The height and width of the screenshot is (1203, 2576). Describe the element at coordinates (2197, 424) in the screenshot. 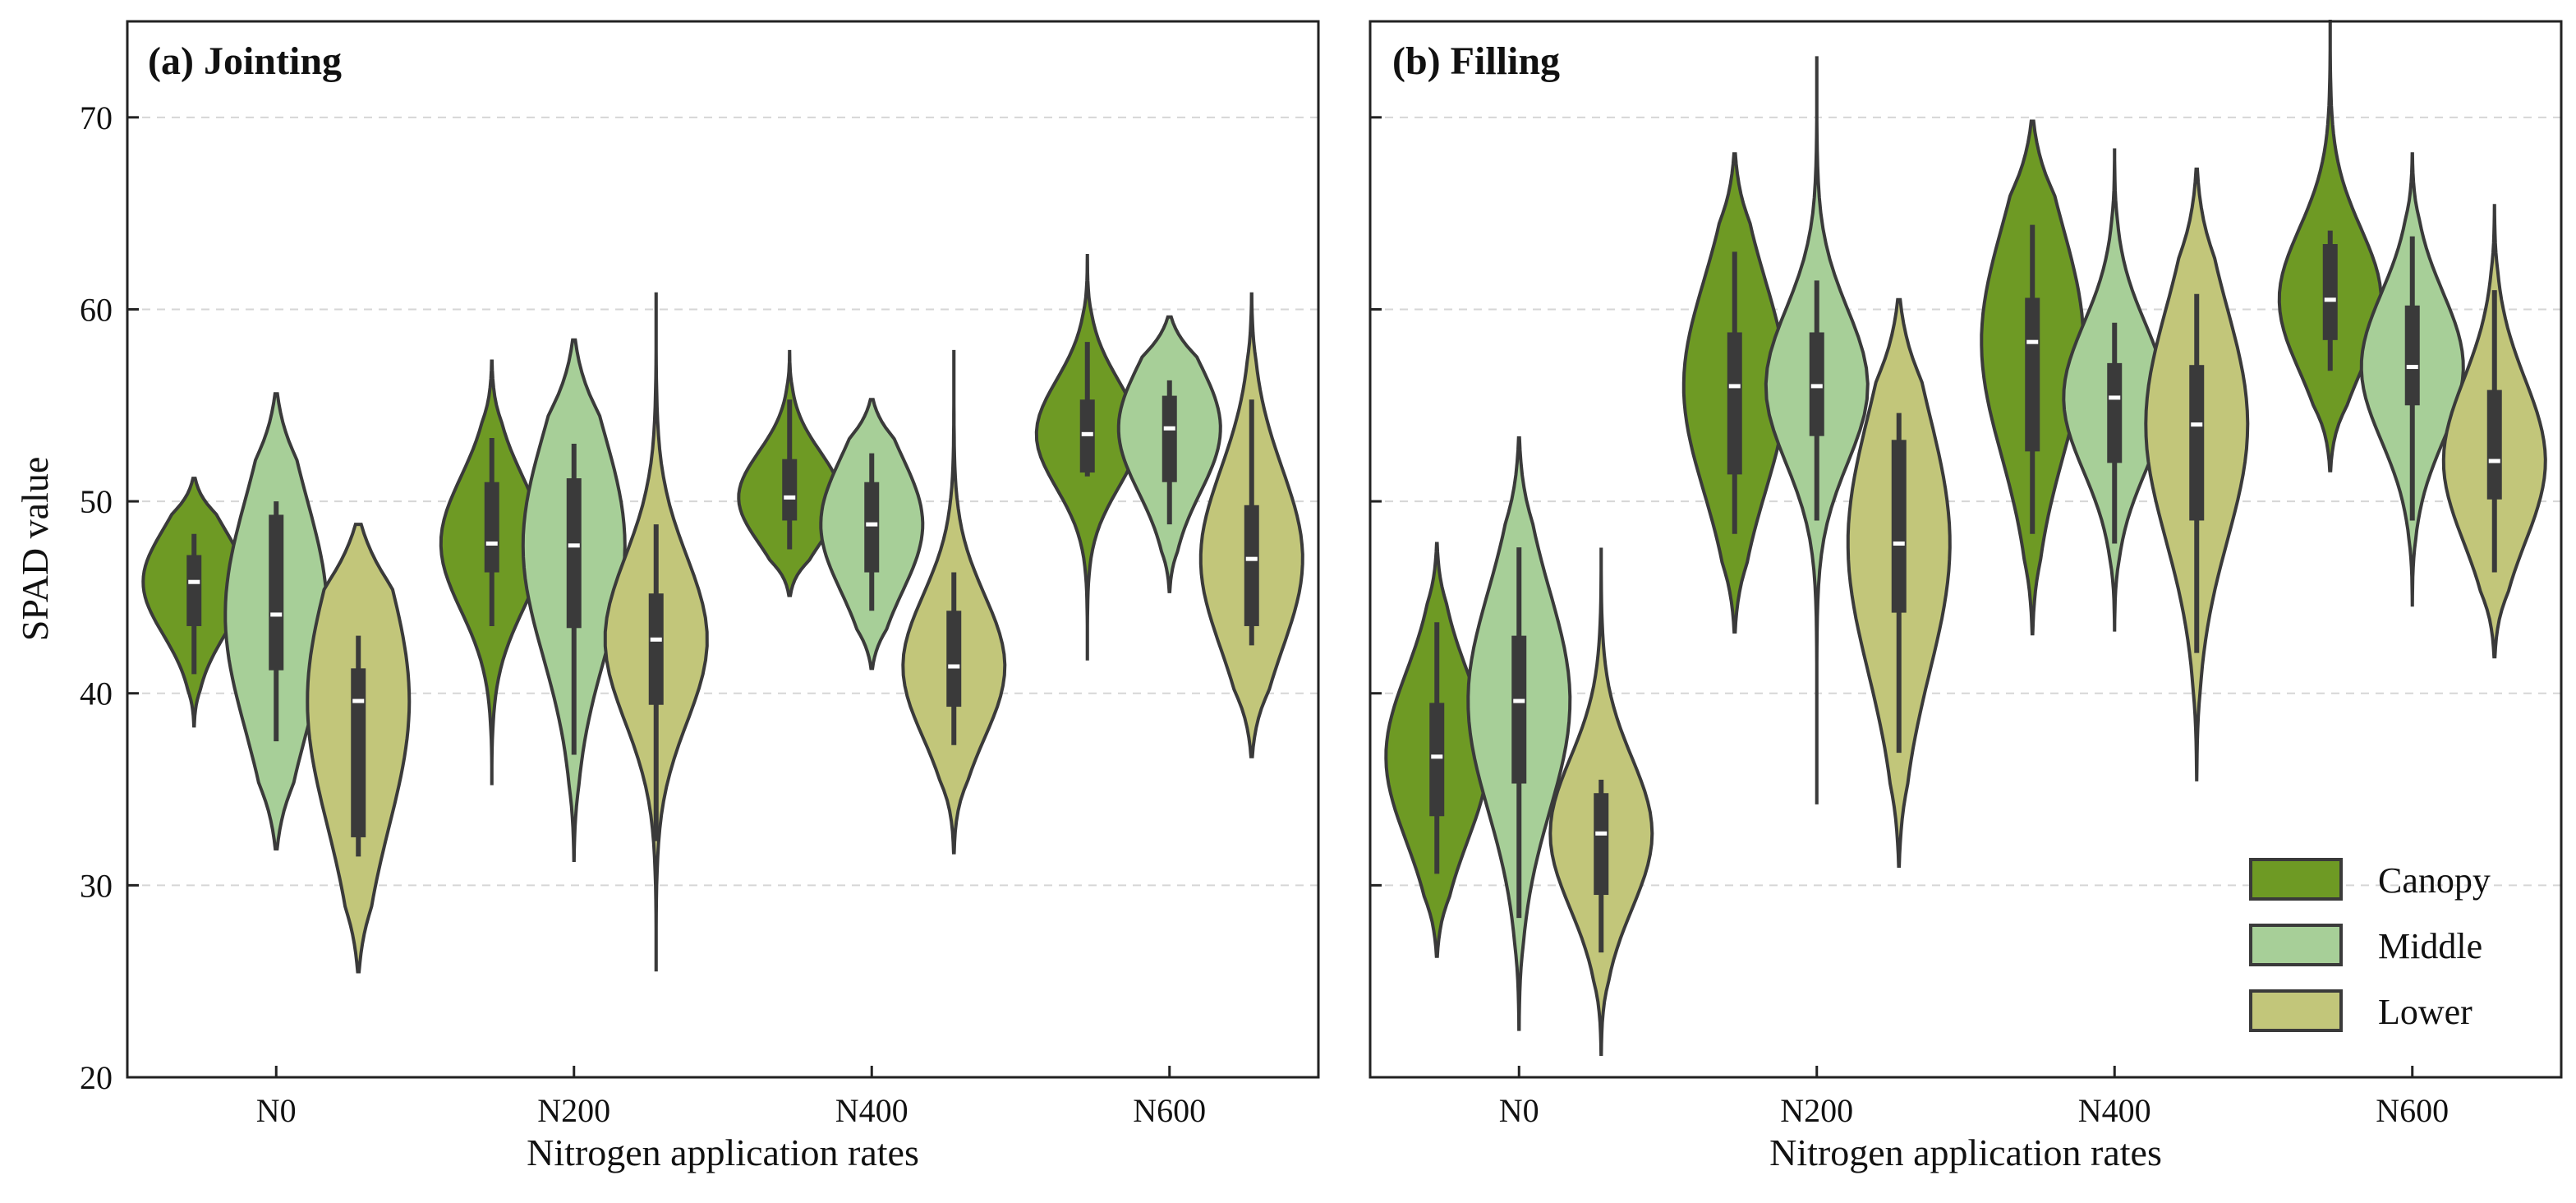

I see `median-mark-bfilling-lower-n400` at that location.